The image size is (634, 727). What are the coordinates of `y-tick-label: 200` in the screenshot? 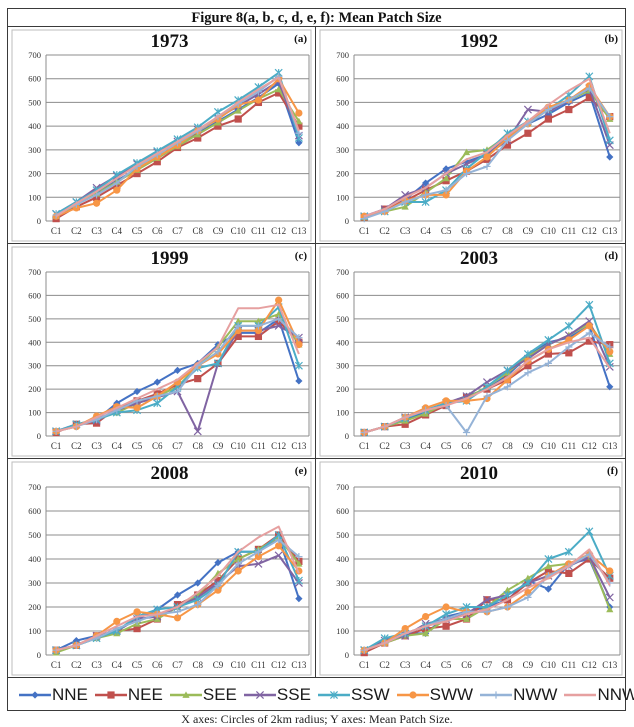 It's located at (34, 607).